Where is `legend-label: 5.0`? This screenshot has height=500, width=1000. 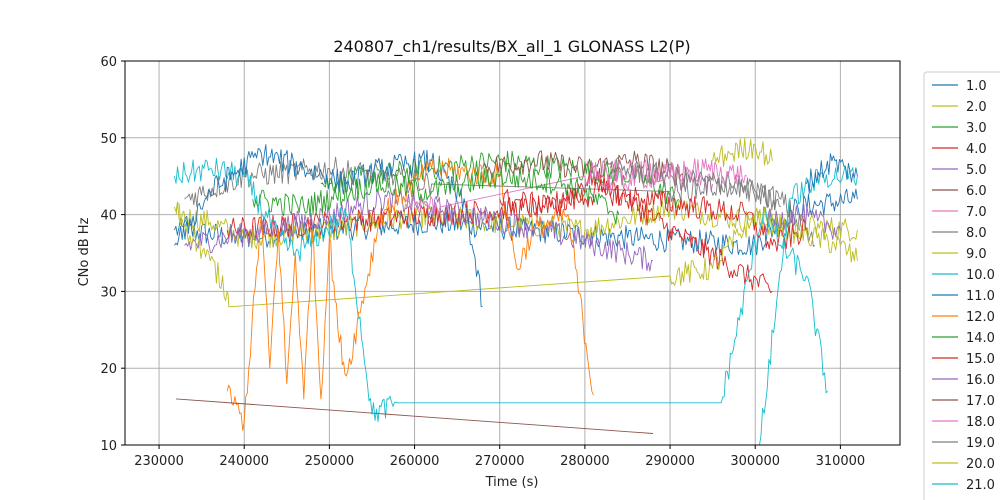
legend-label: 5.0 is located at coordinates (976, 170).